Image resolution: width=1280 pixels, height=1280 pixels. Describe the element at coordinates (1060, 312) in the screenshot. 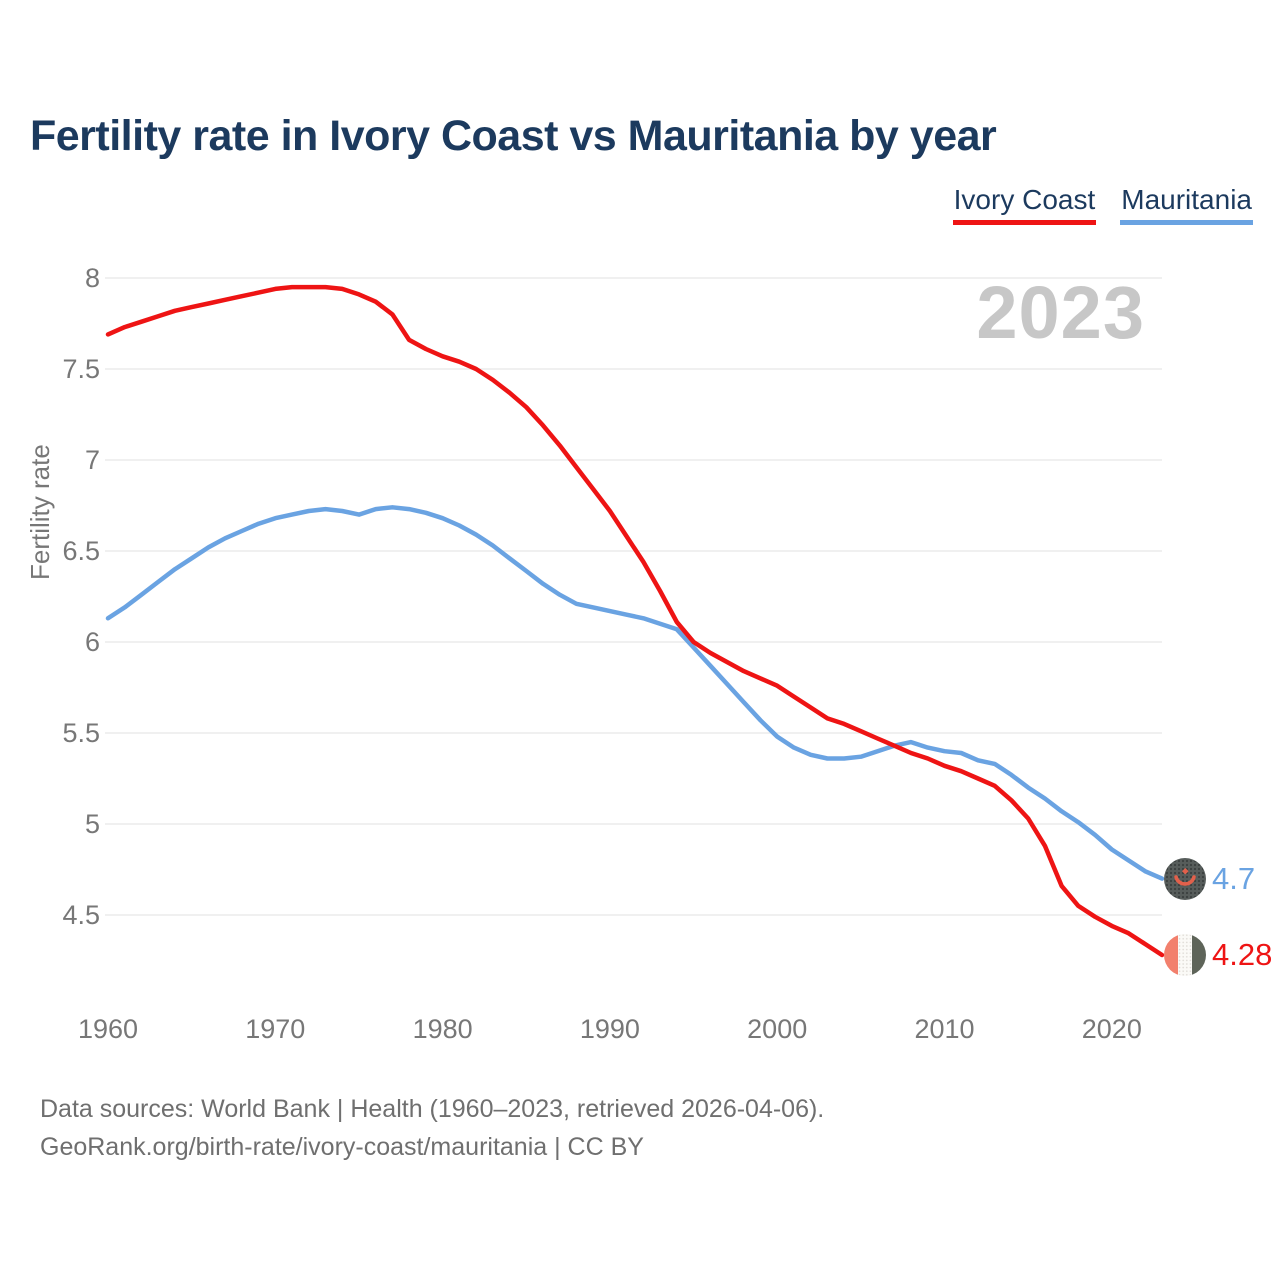

I see `year-watermark: 2023` at that location.